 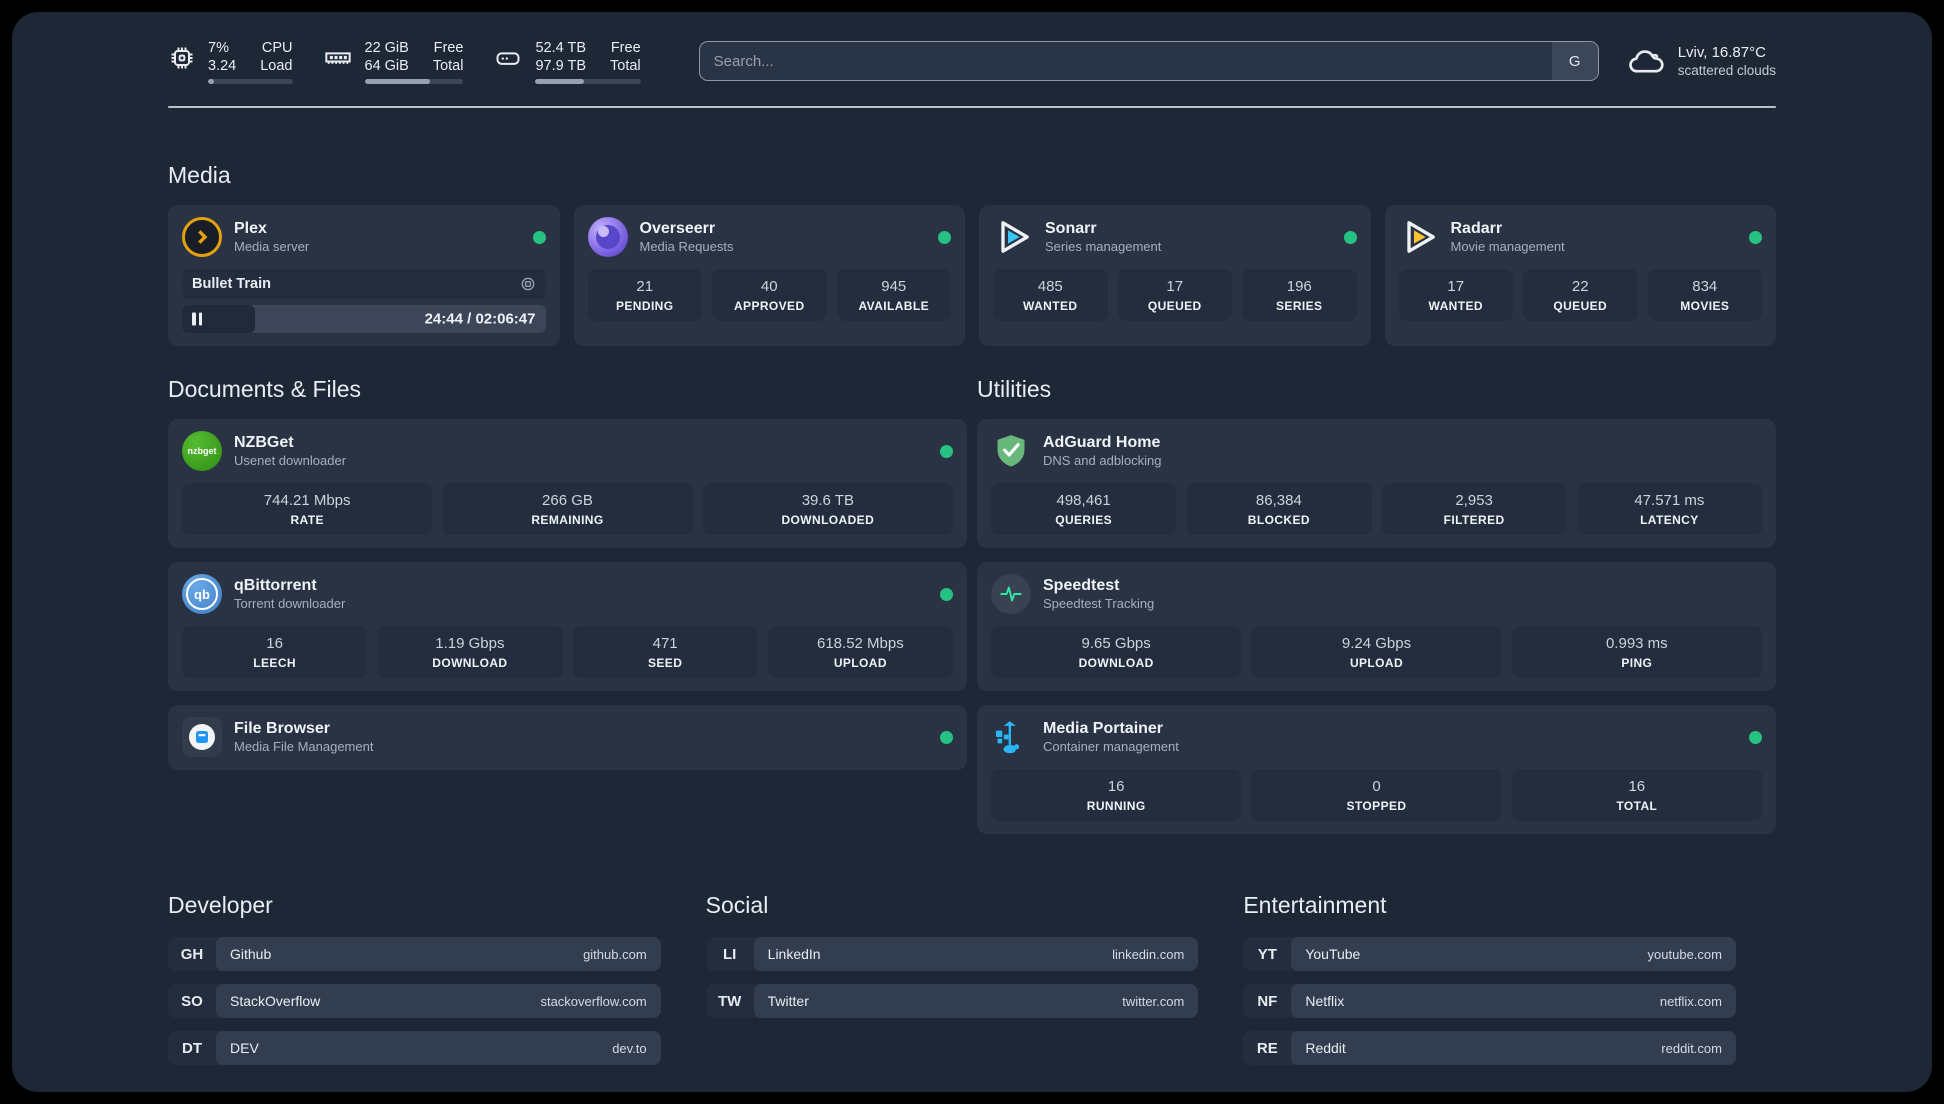 I want to click on cpu-load-value: 3.24, so click(x=222, y=65).